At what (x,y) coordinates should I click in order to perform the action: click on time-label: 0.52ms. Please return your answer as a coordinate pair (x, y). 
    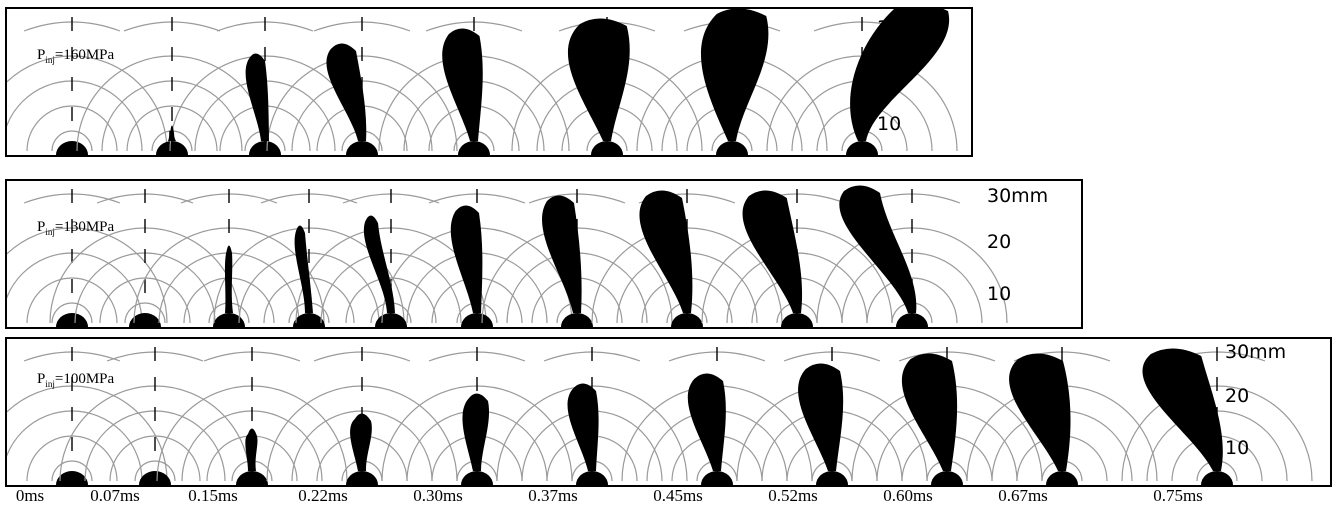
    Looking at the image, I should click on (793, 495).